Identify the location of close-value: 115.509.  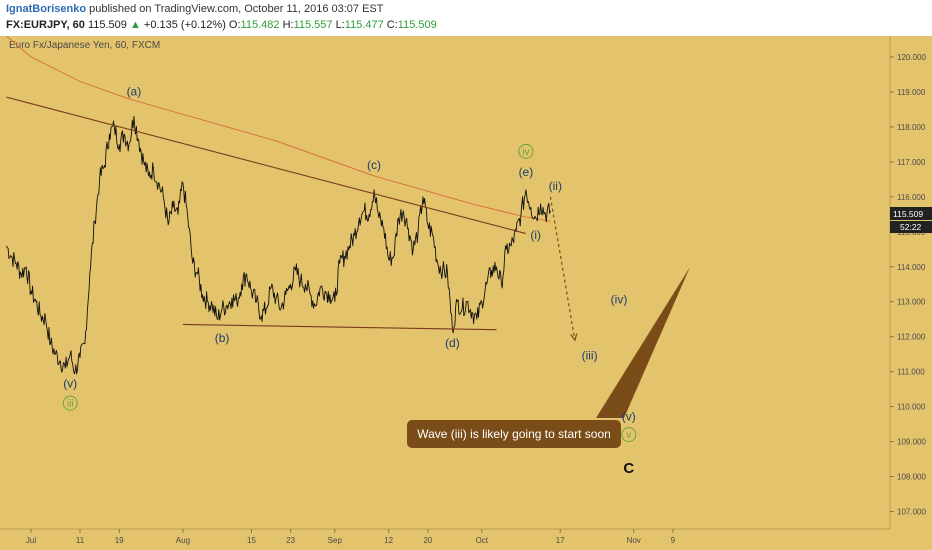
(417, 25).